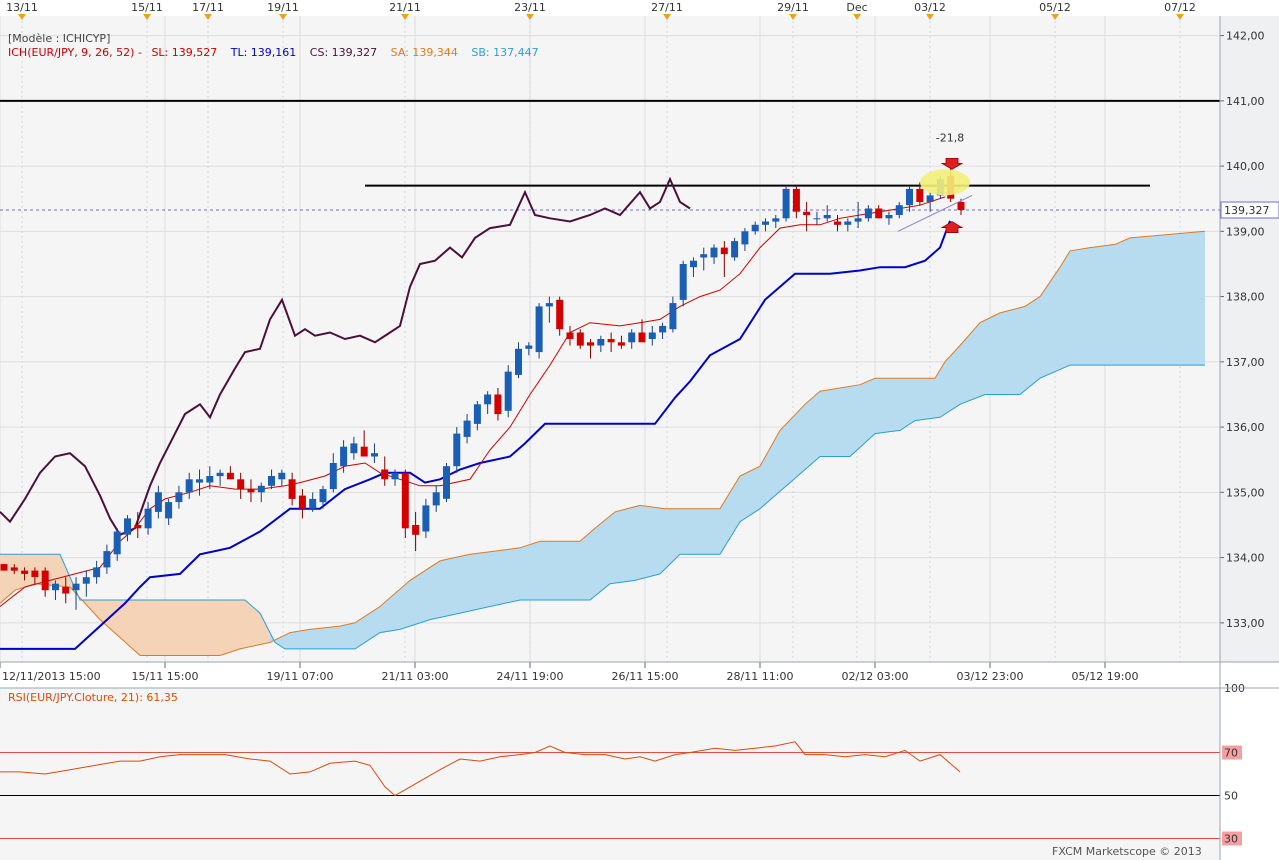 The image size is (1279, 860). I want to click on price-tick-label: 136,00, so click(1245, 427).